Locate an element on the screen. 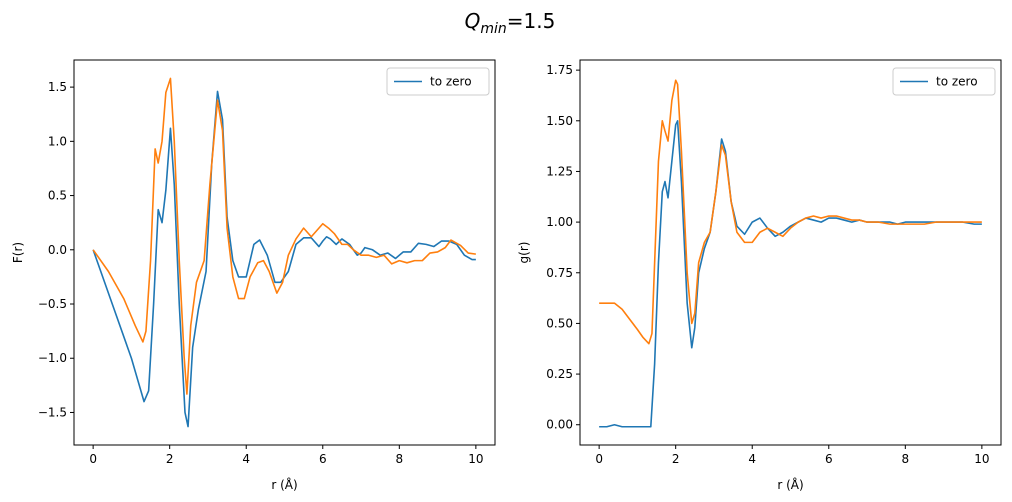 The image size is (1012, 502). y-tick-label: −1.5 is located at coordinates (52, 412).